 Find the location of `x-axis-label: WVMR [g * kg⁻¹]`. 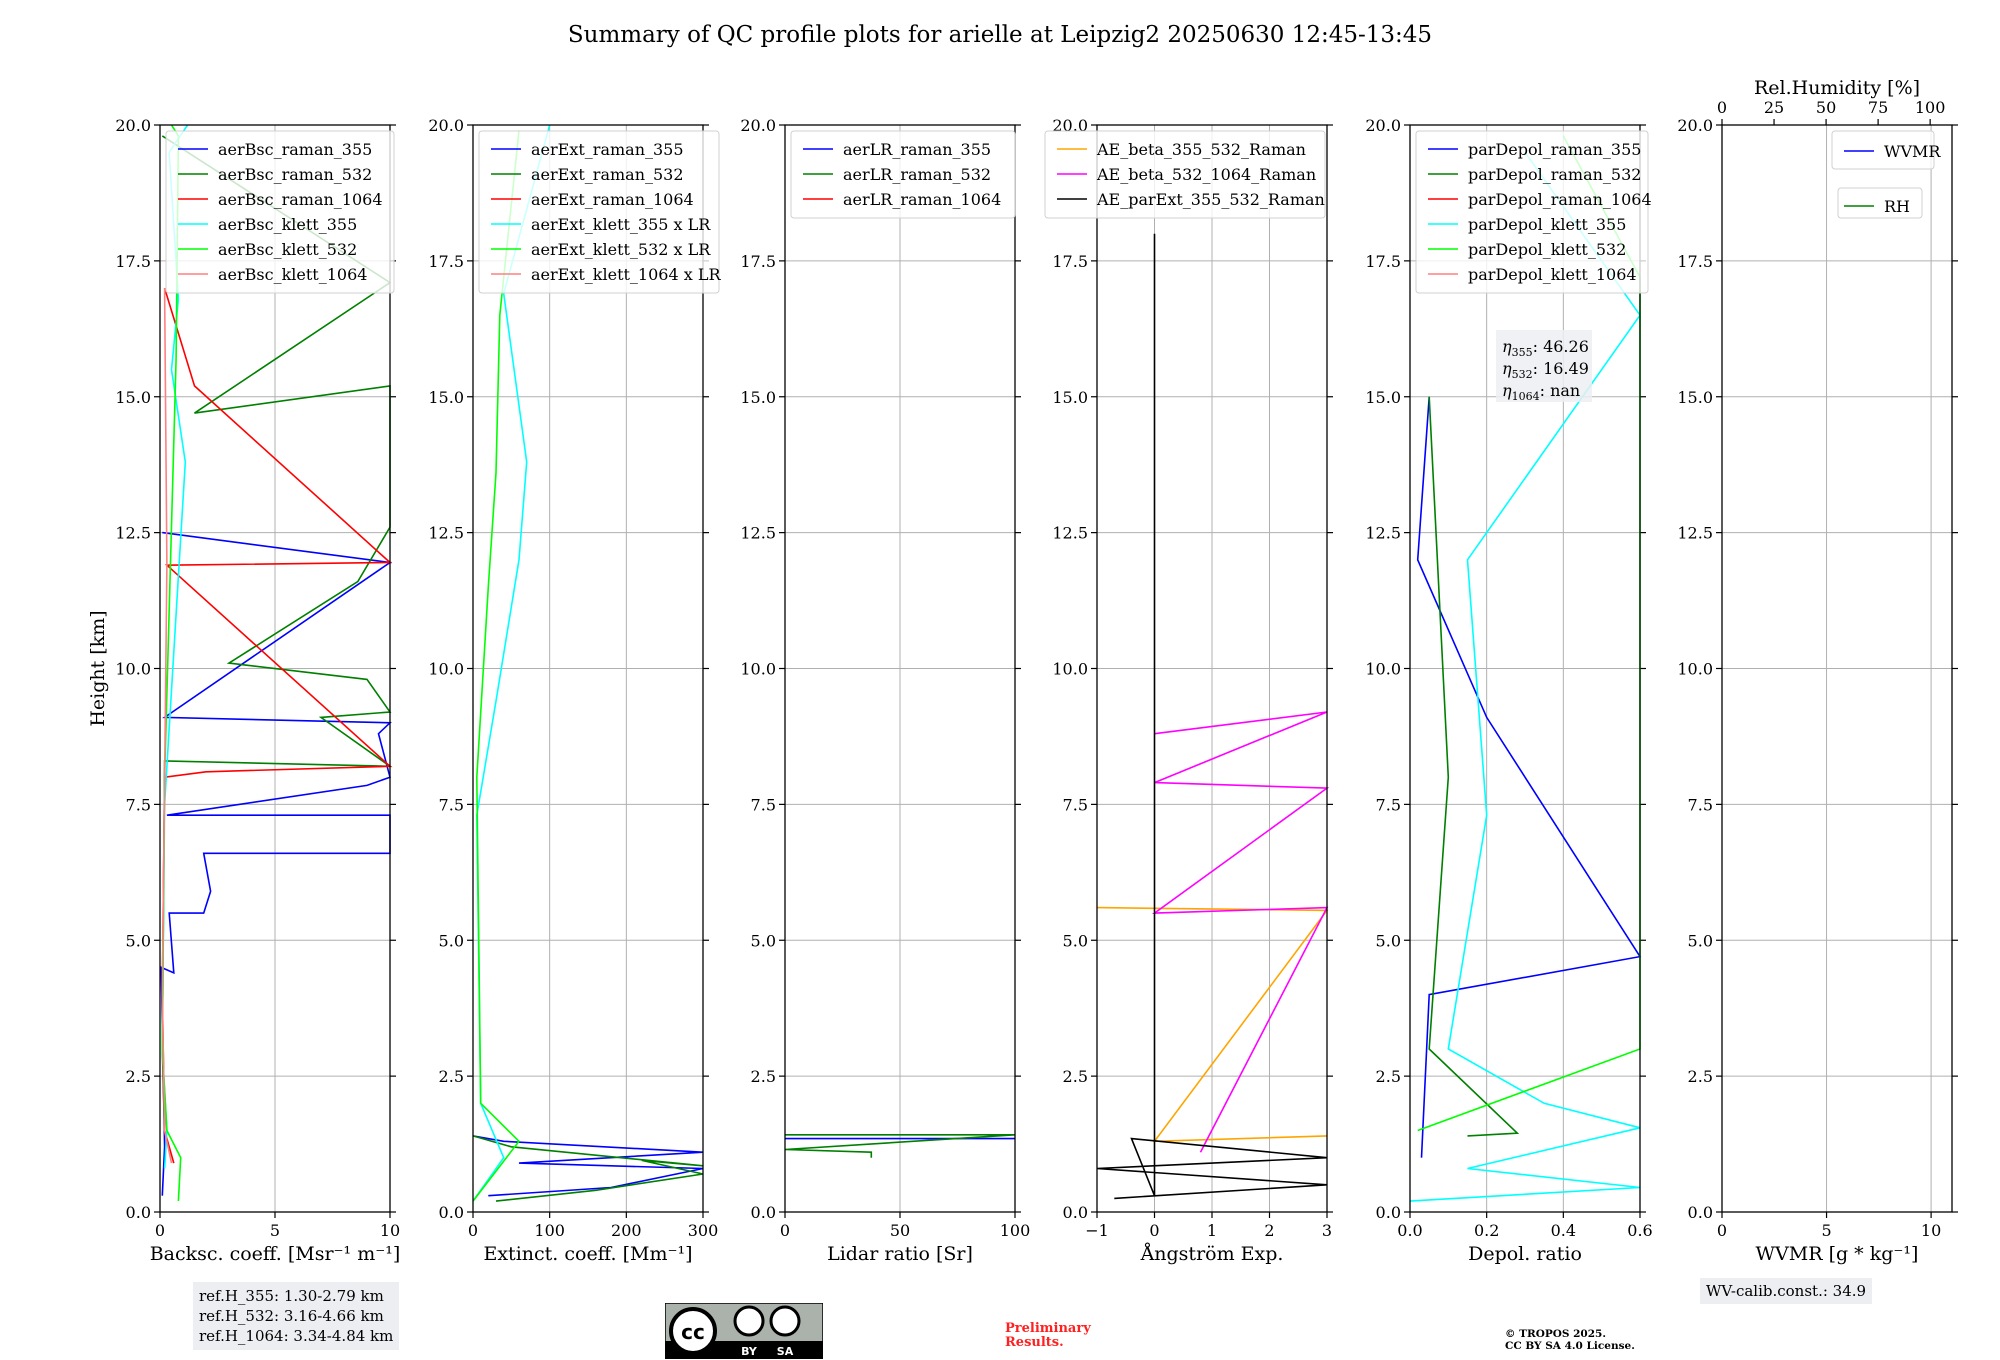

x-axis-label: WVMR [g * kg⁻¹] is located at coordinates (1837, 1254).